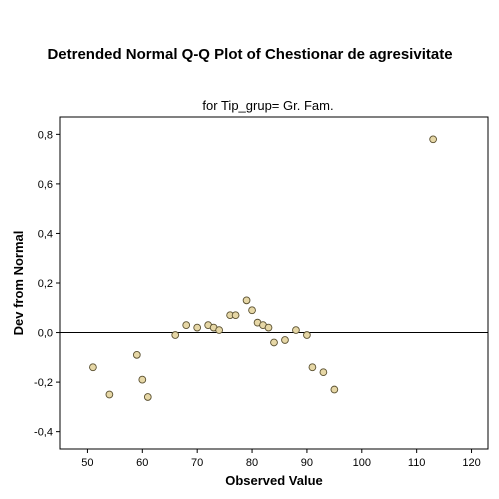 The image size is (499, 499). I want to click on y-axis: -0,4 -0,2 0,0 0,2 0,4 0,6 0,8, so click(47, 284).